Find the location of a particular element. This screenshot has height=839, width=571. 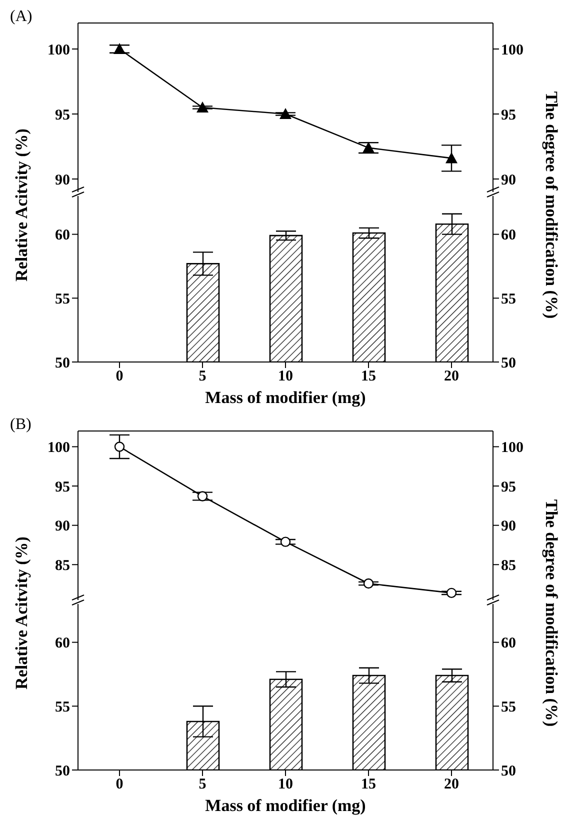

y-tick-label: 85 is located at coordinates (62, 566).